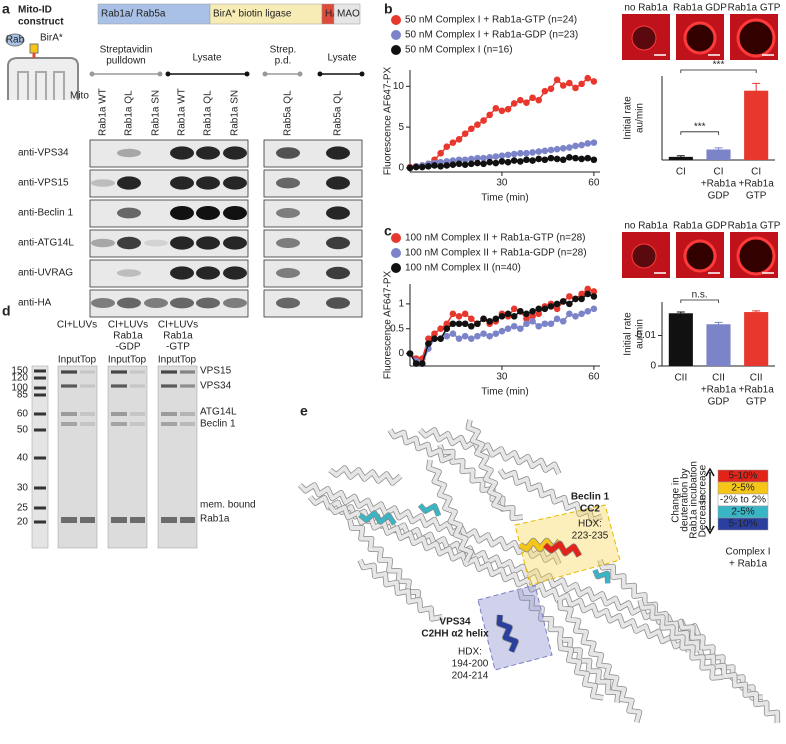  I want to click on group-header: Strep., so click(283, 50).